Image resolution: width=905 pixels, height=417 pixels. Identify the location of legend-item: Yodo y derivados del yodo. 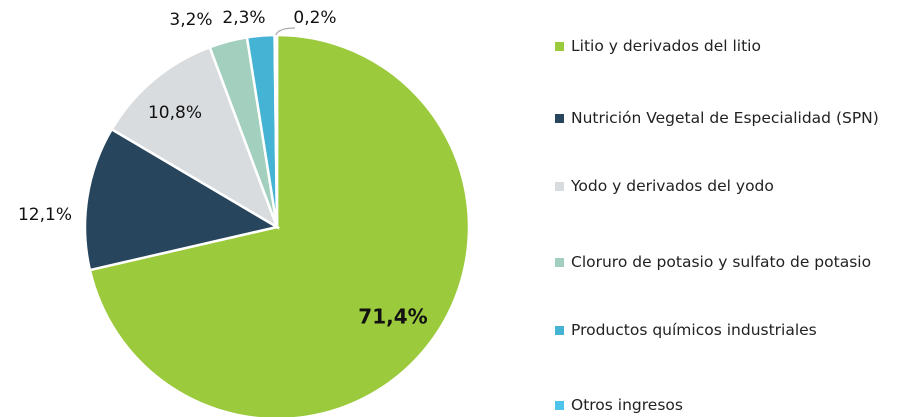
(722, 186).